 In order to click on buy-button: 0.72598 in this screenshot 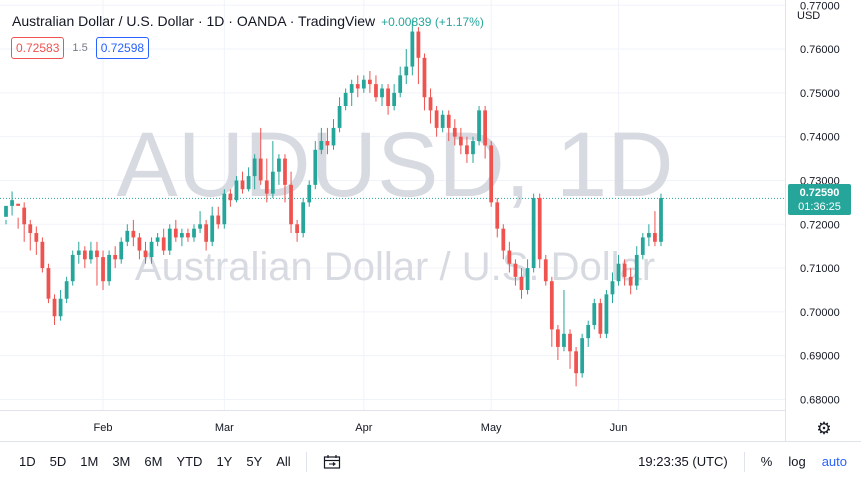, I will do `click(122, 48)`.